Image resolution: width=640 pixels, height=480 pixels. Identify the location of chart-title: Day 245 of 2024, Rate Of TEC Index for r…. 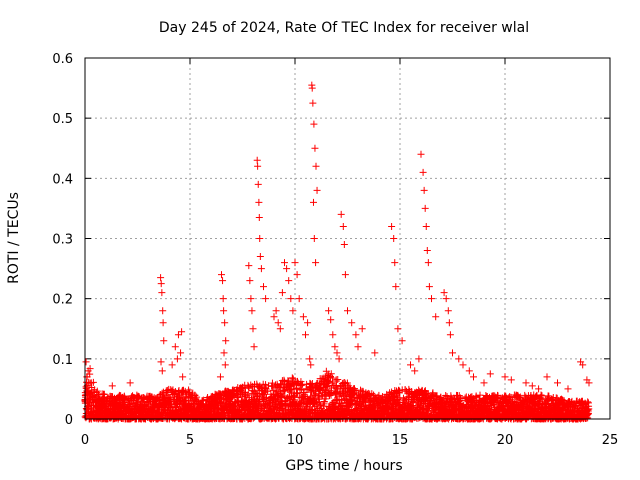
(344, 28).